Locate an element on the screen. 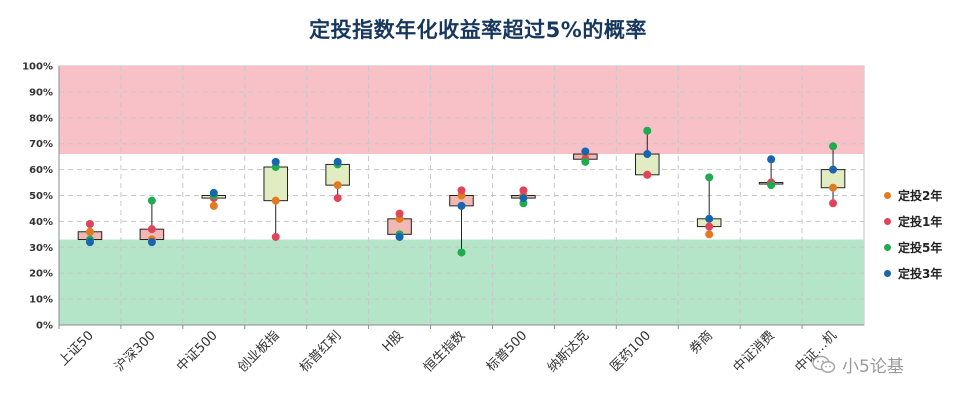  legend-label-2y: 定投2年 is located at coordinates (920, 195).